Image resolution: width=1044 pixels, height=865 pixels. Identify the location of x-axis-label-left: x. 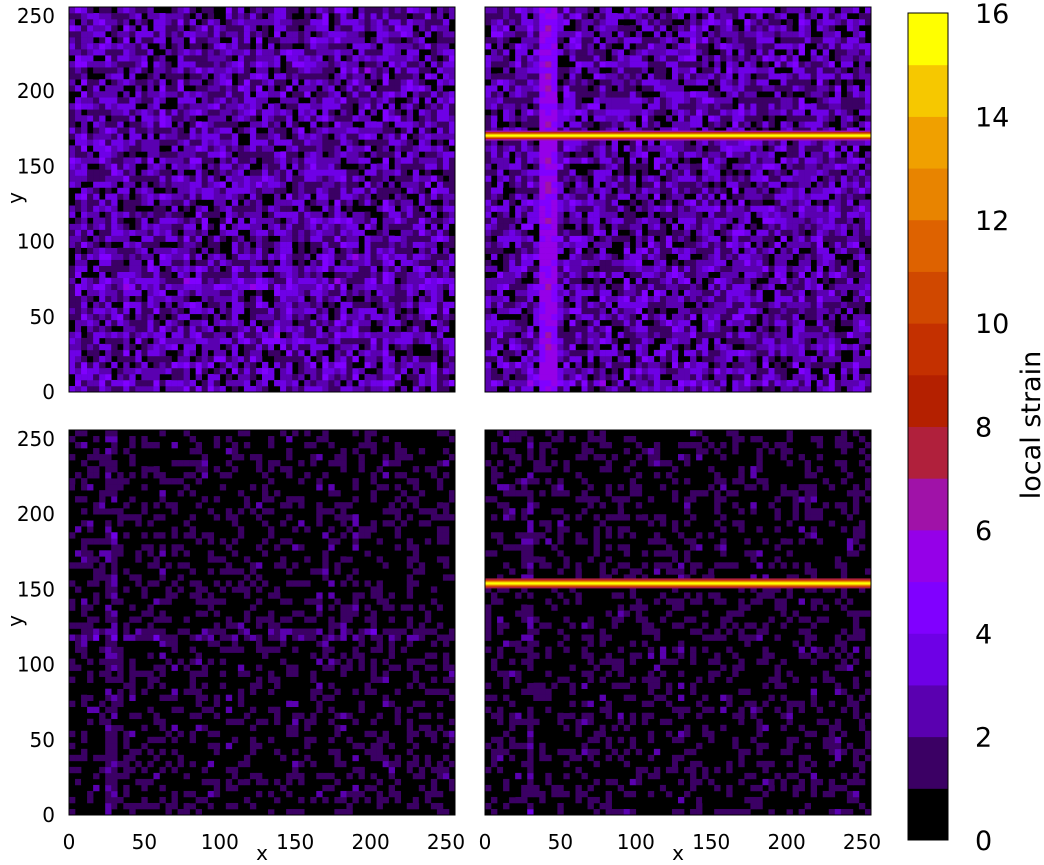
(262, 853).